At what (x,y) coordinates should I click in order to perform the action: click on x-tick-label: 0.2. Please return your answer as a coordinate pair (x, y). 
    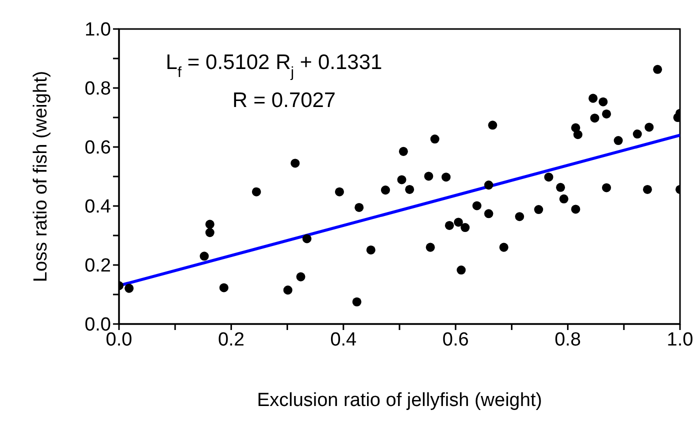
    Looking at the image, I should click on (231, 339).